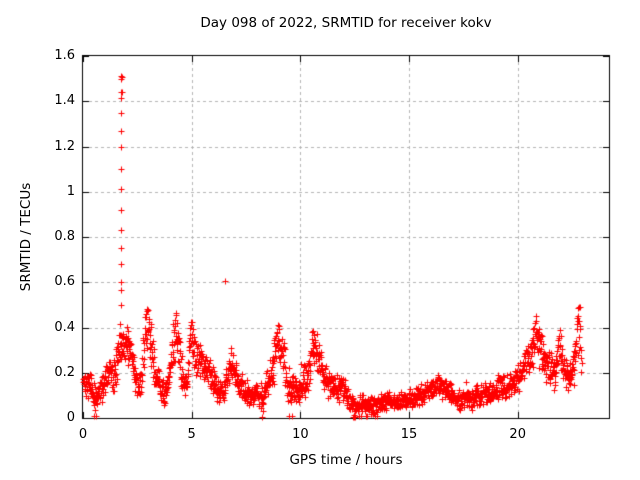 The height and width of the screenshot is (480, 640). What do you see at coordinates (346, 460) in the screenshot?
I see `x-axis-label: GPS time / hours` at bounding box center [346, 460].